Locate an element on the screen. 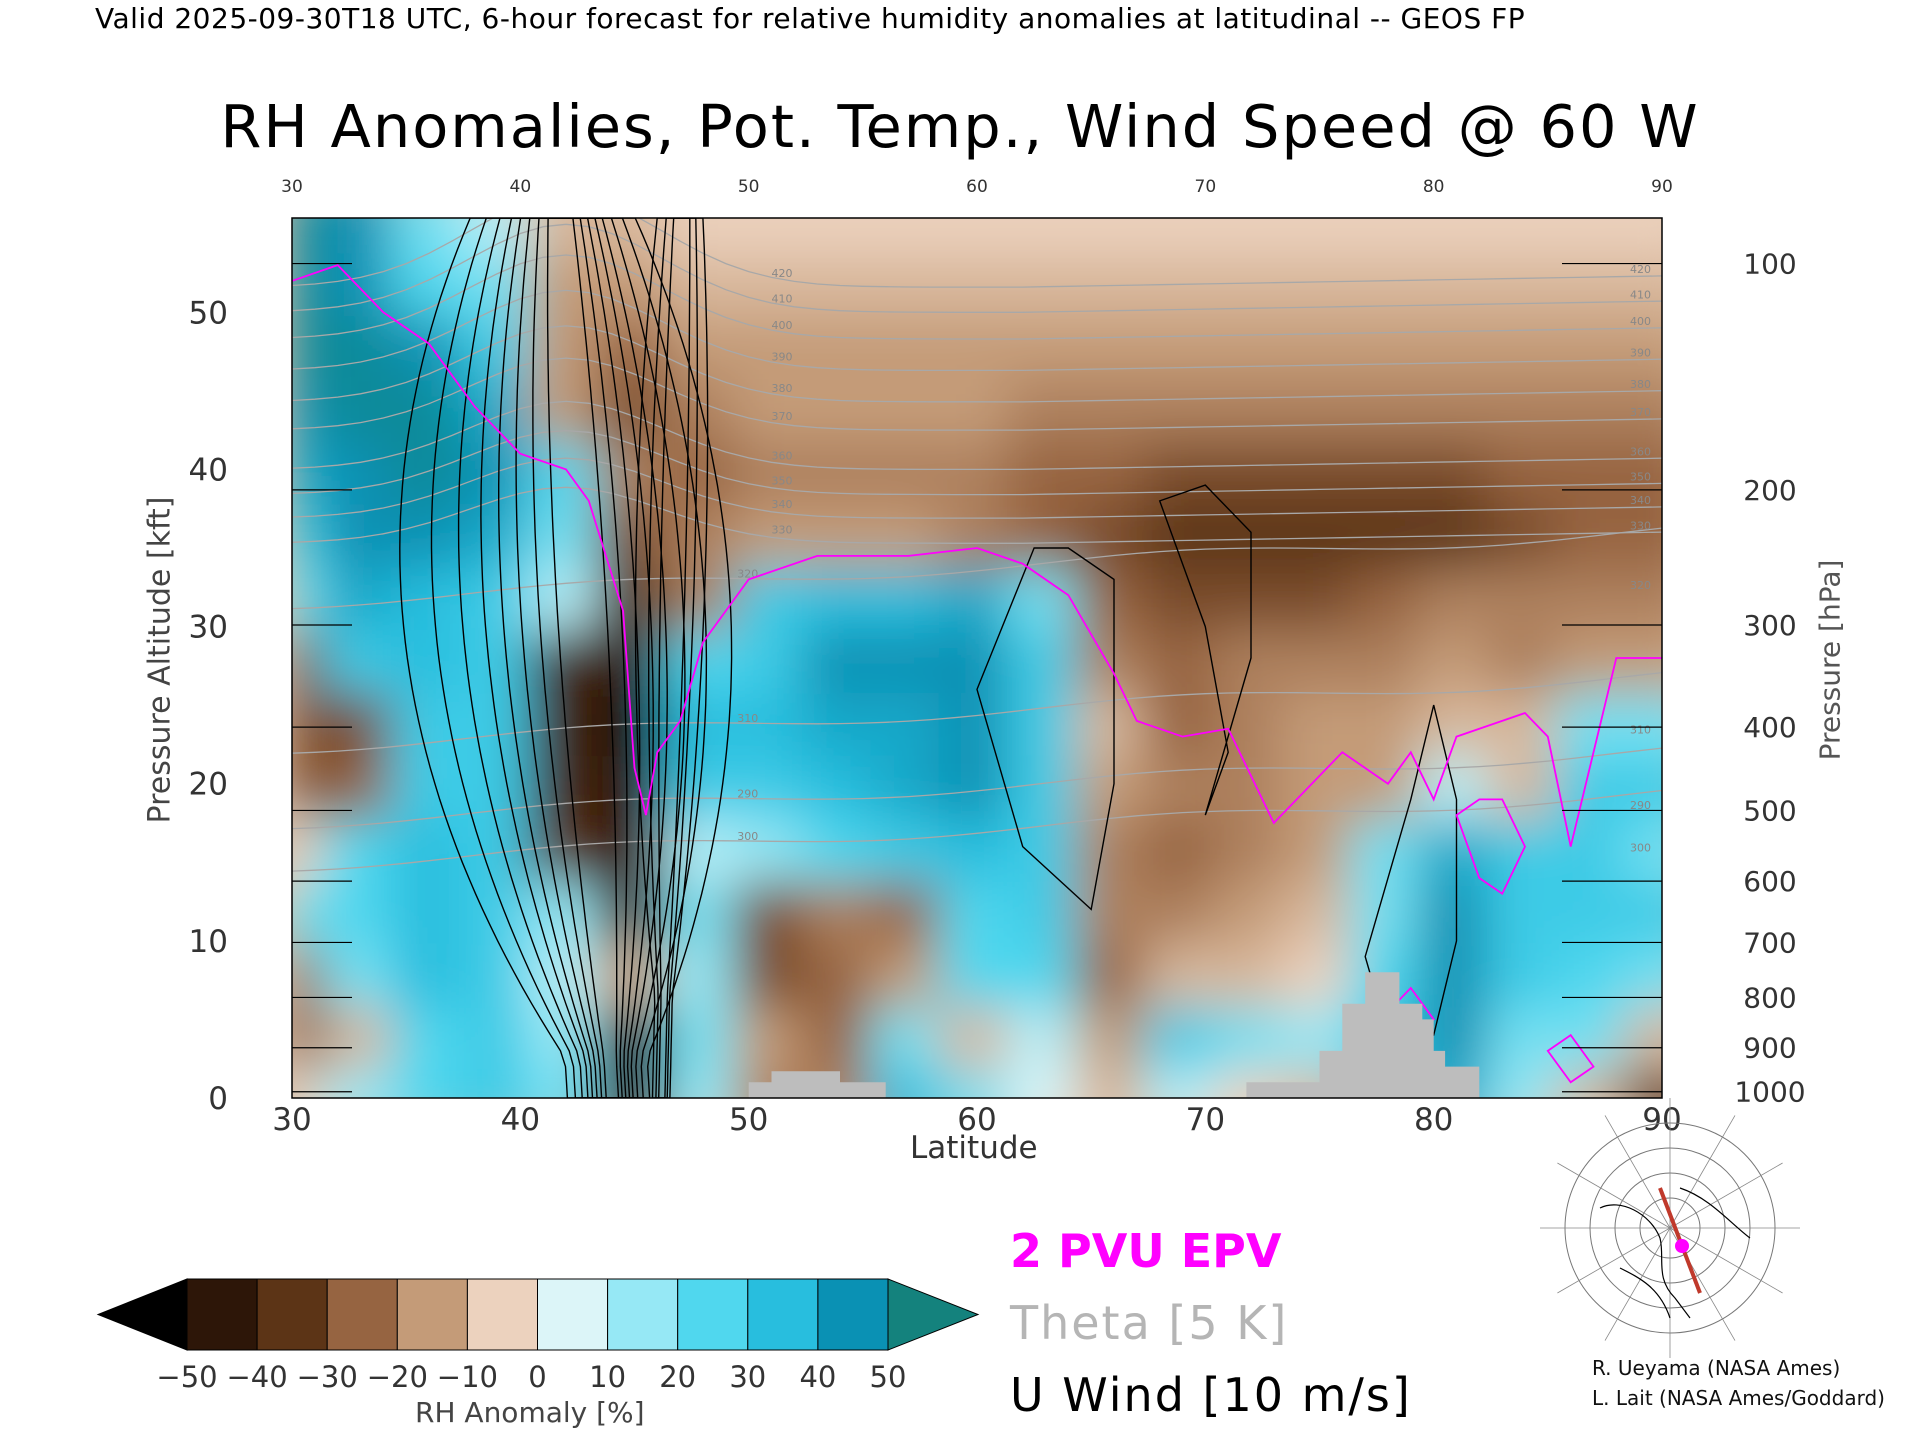 This screenshot has height=1440, width=1920. y-axis-label-left: Pressure Altitude [kft] is located at coordinates (160, 660).